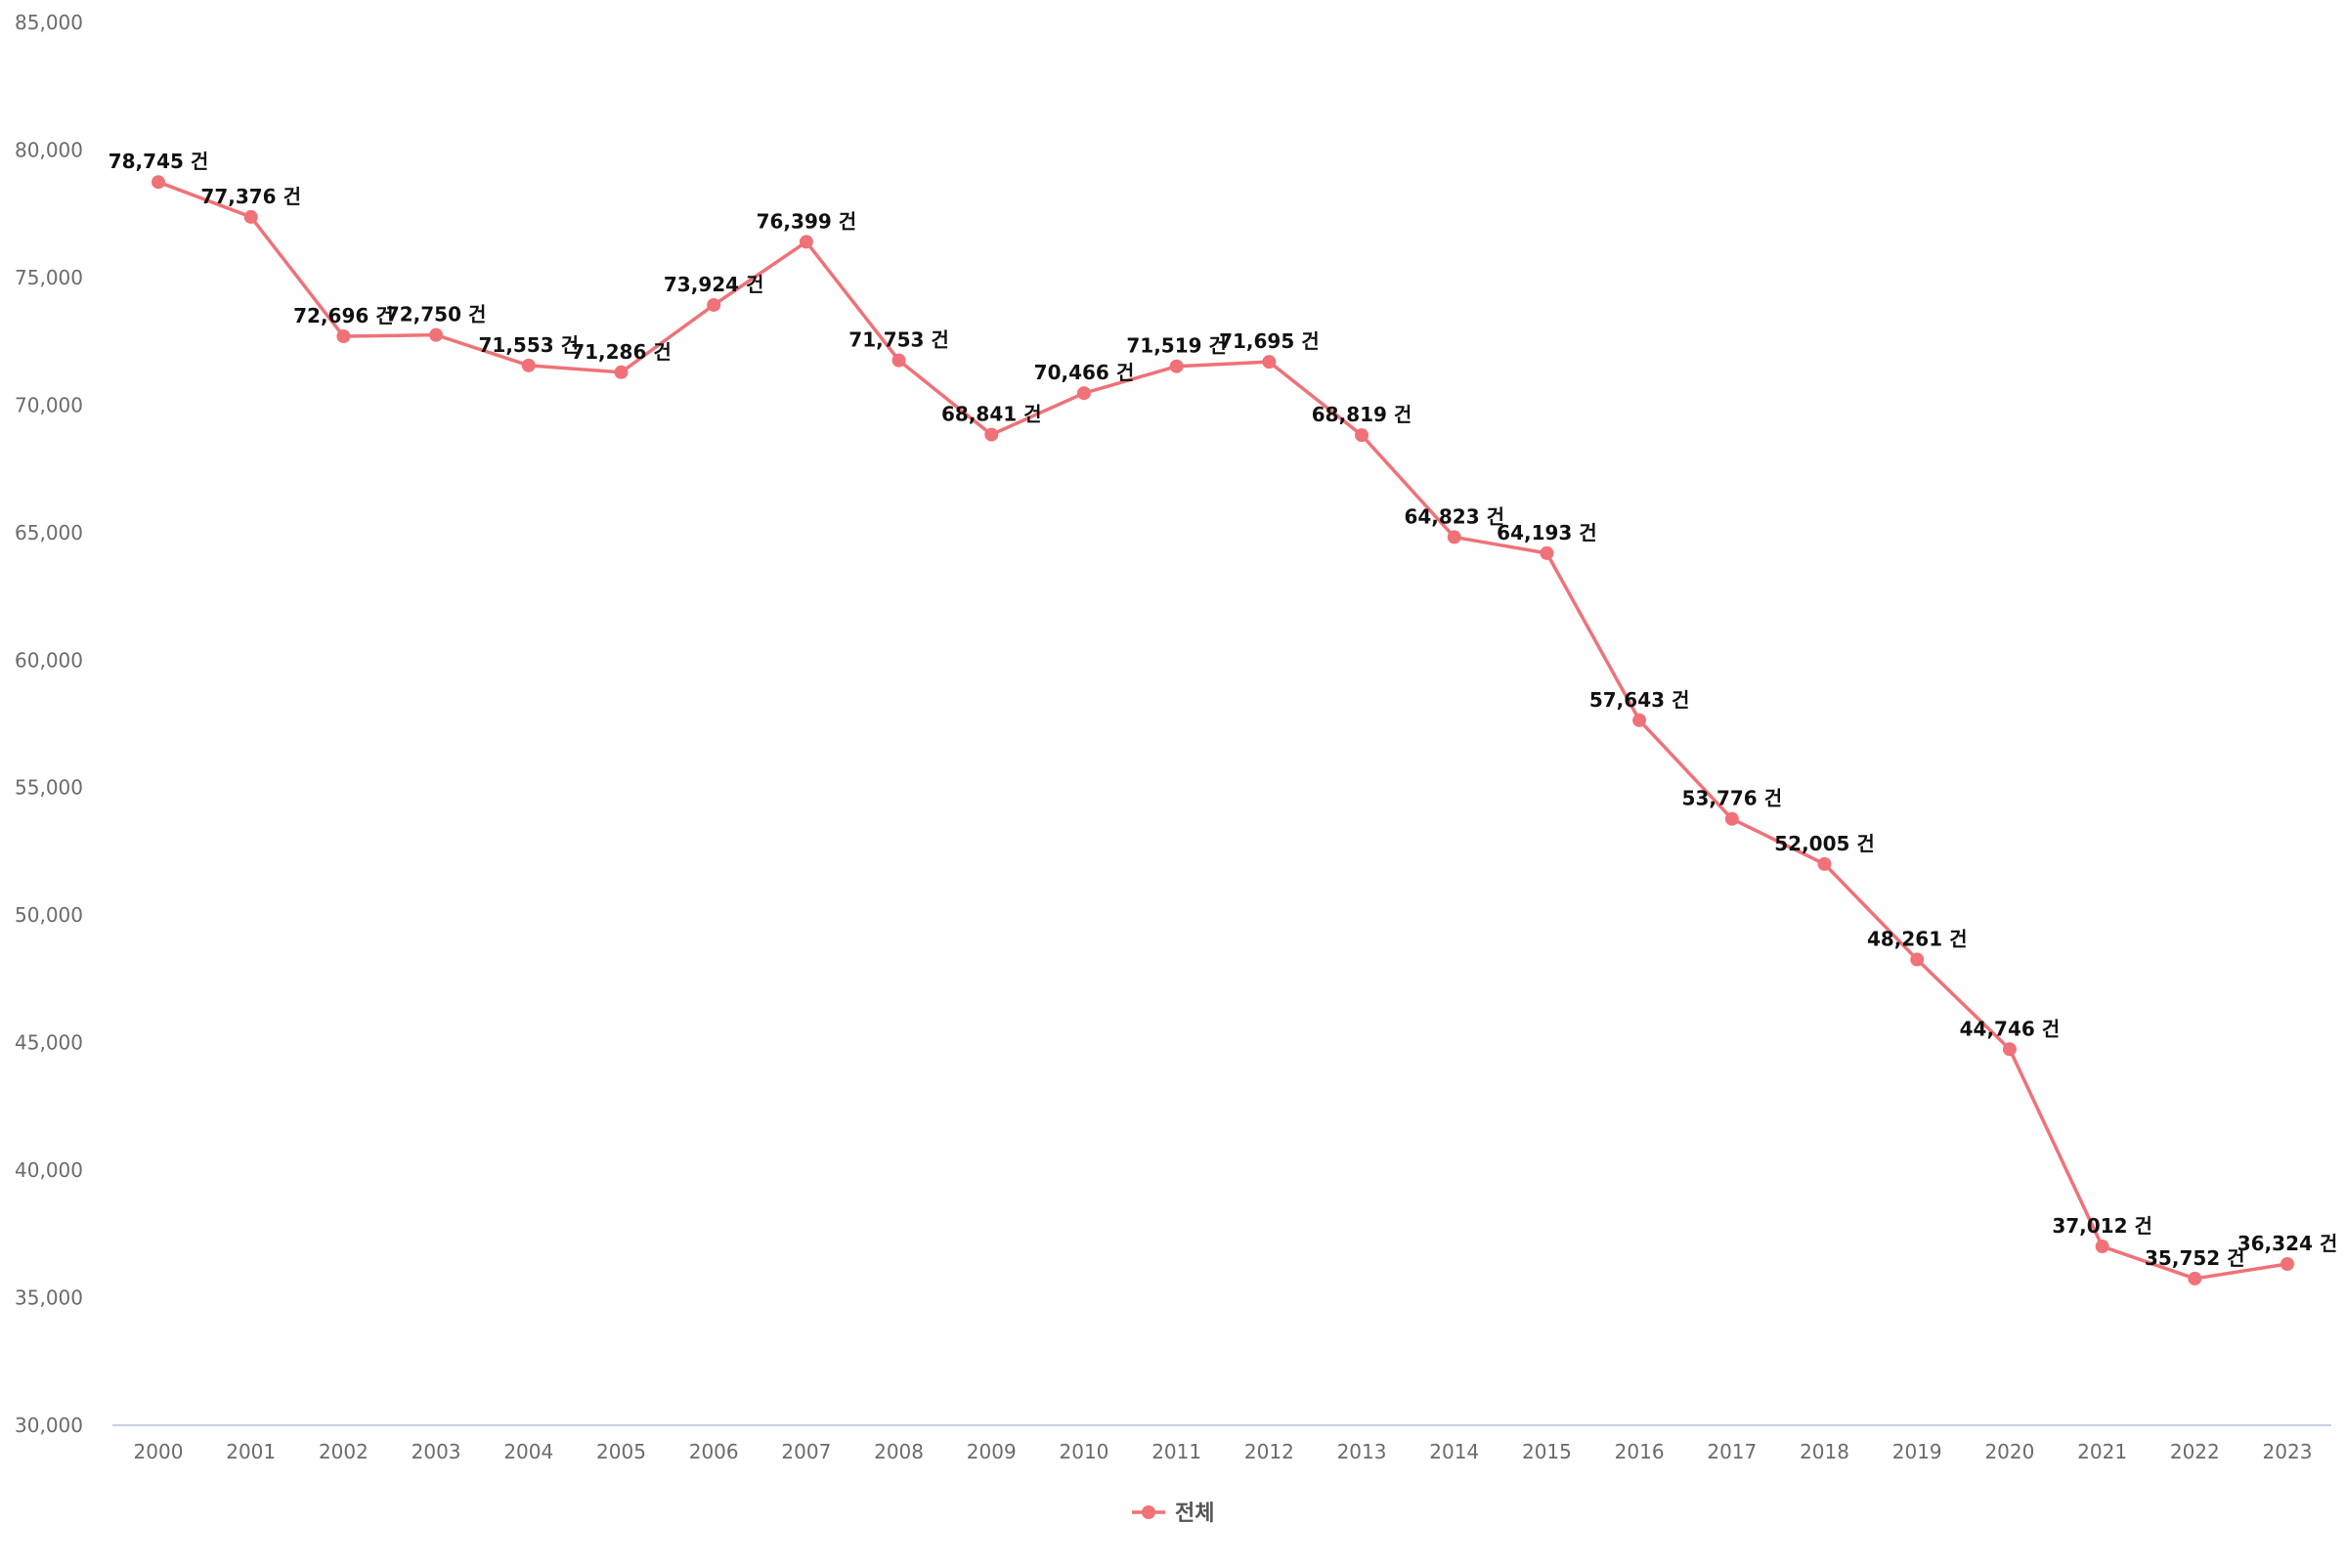 This screenshot has height=1568, width=2346. Describe the element at coordinates (1825, 844) in the screenshot. I see `data-label: 52,005 건` at that location.